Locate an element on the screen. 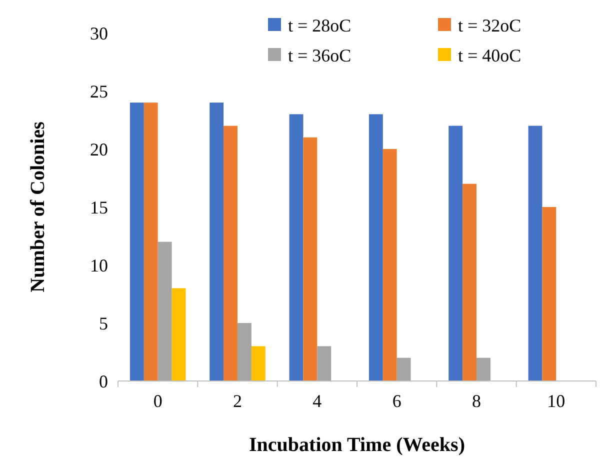 The height and width of the screenshot is (457, 600). y-tick-label: 25 is located at coordinates (99, 91).